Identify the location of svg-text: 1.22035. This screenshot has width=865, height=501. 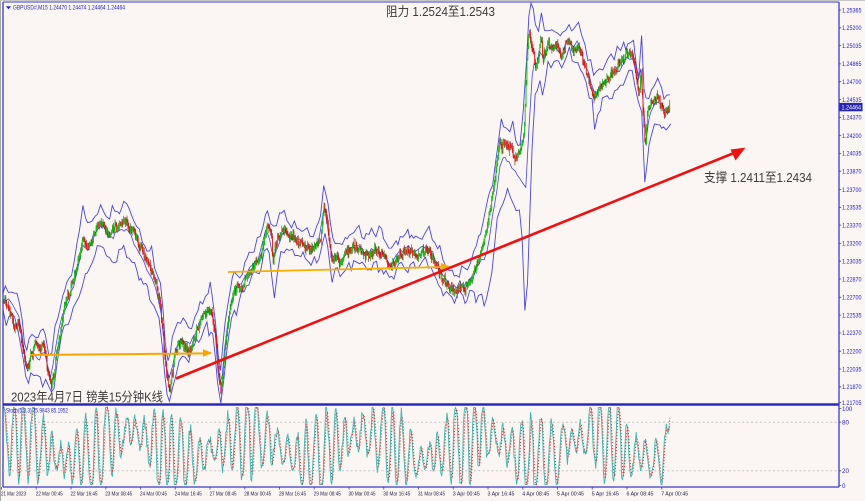
(852, 369).